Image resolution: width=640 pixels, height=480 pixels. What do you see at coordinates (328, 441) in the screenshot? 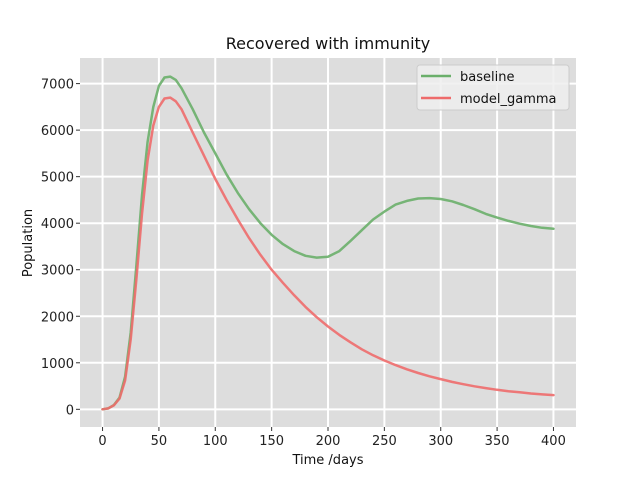
I see `x-tick-label: 200` at bounding box center [328, 441].